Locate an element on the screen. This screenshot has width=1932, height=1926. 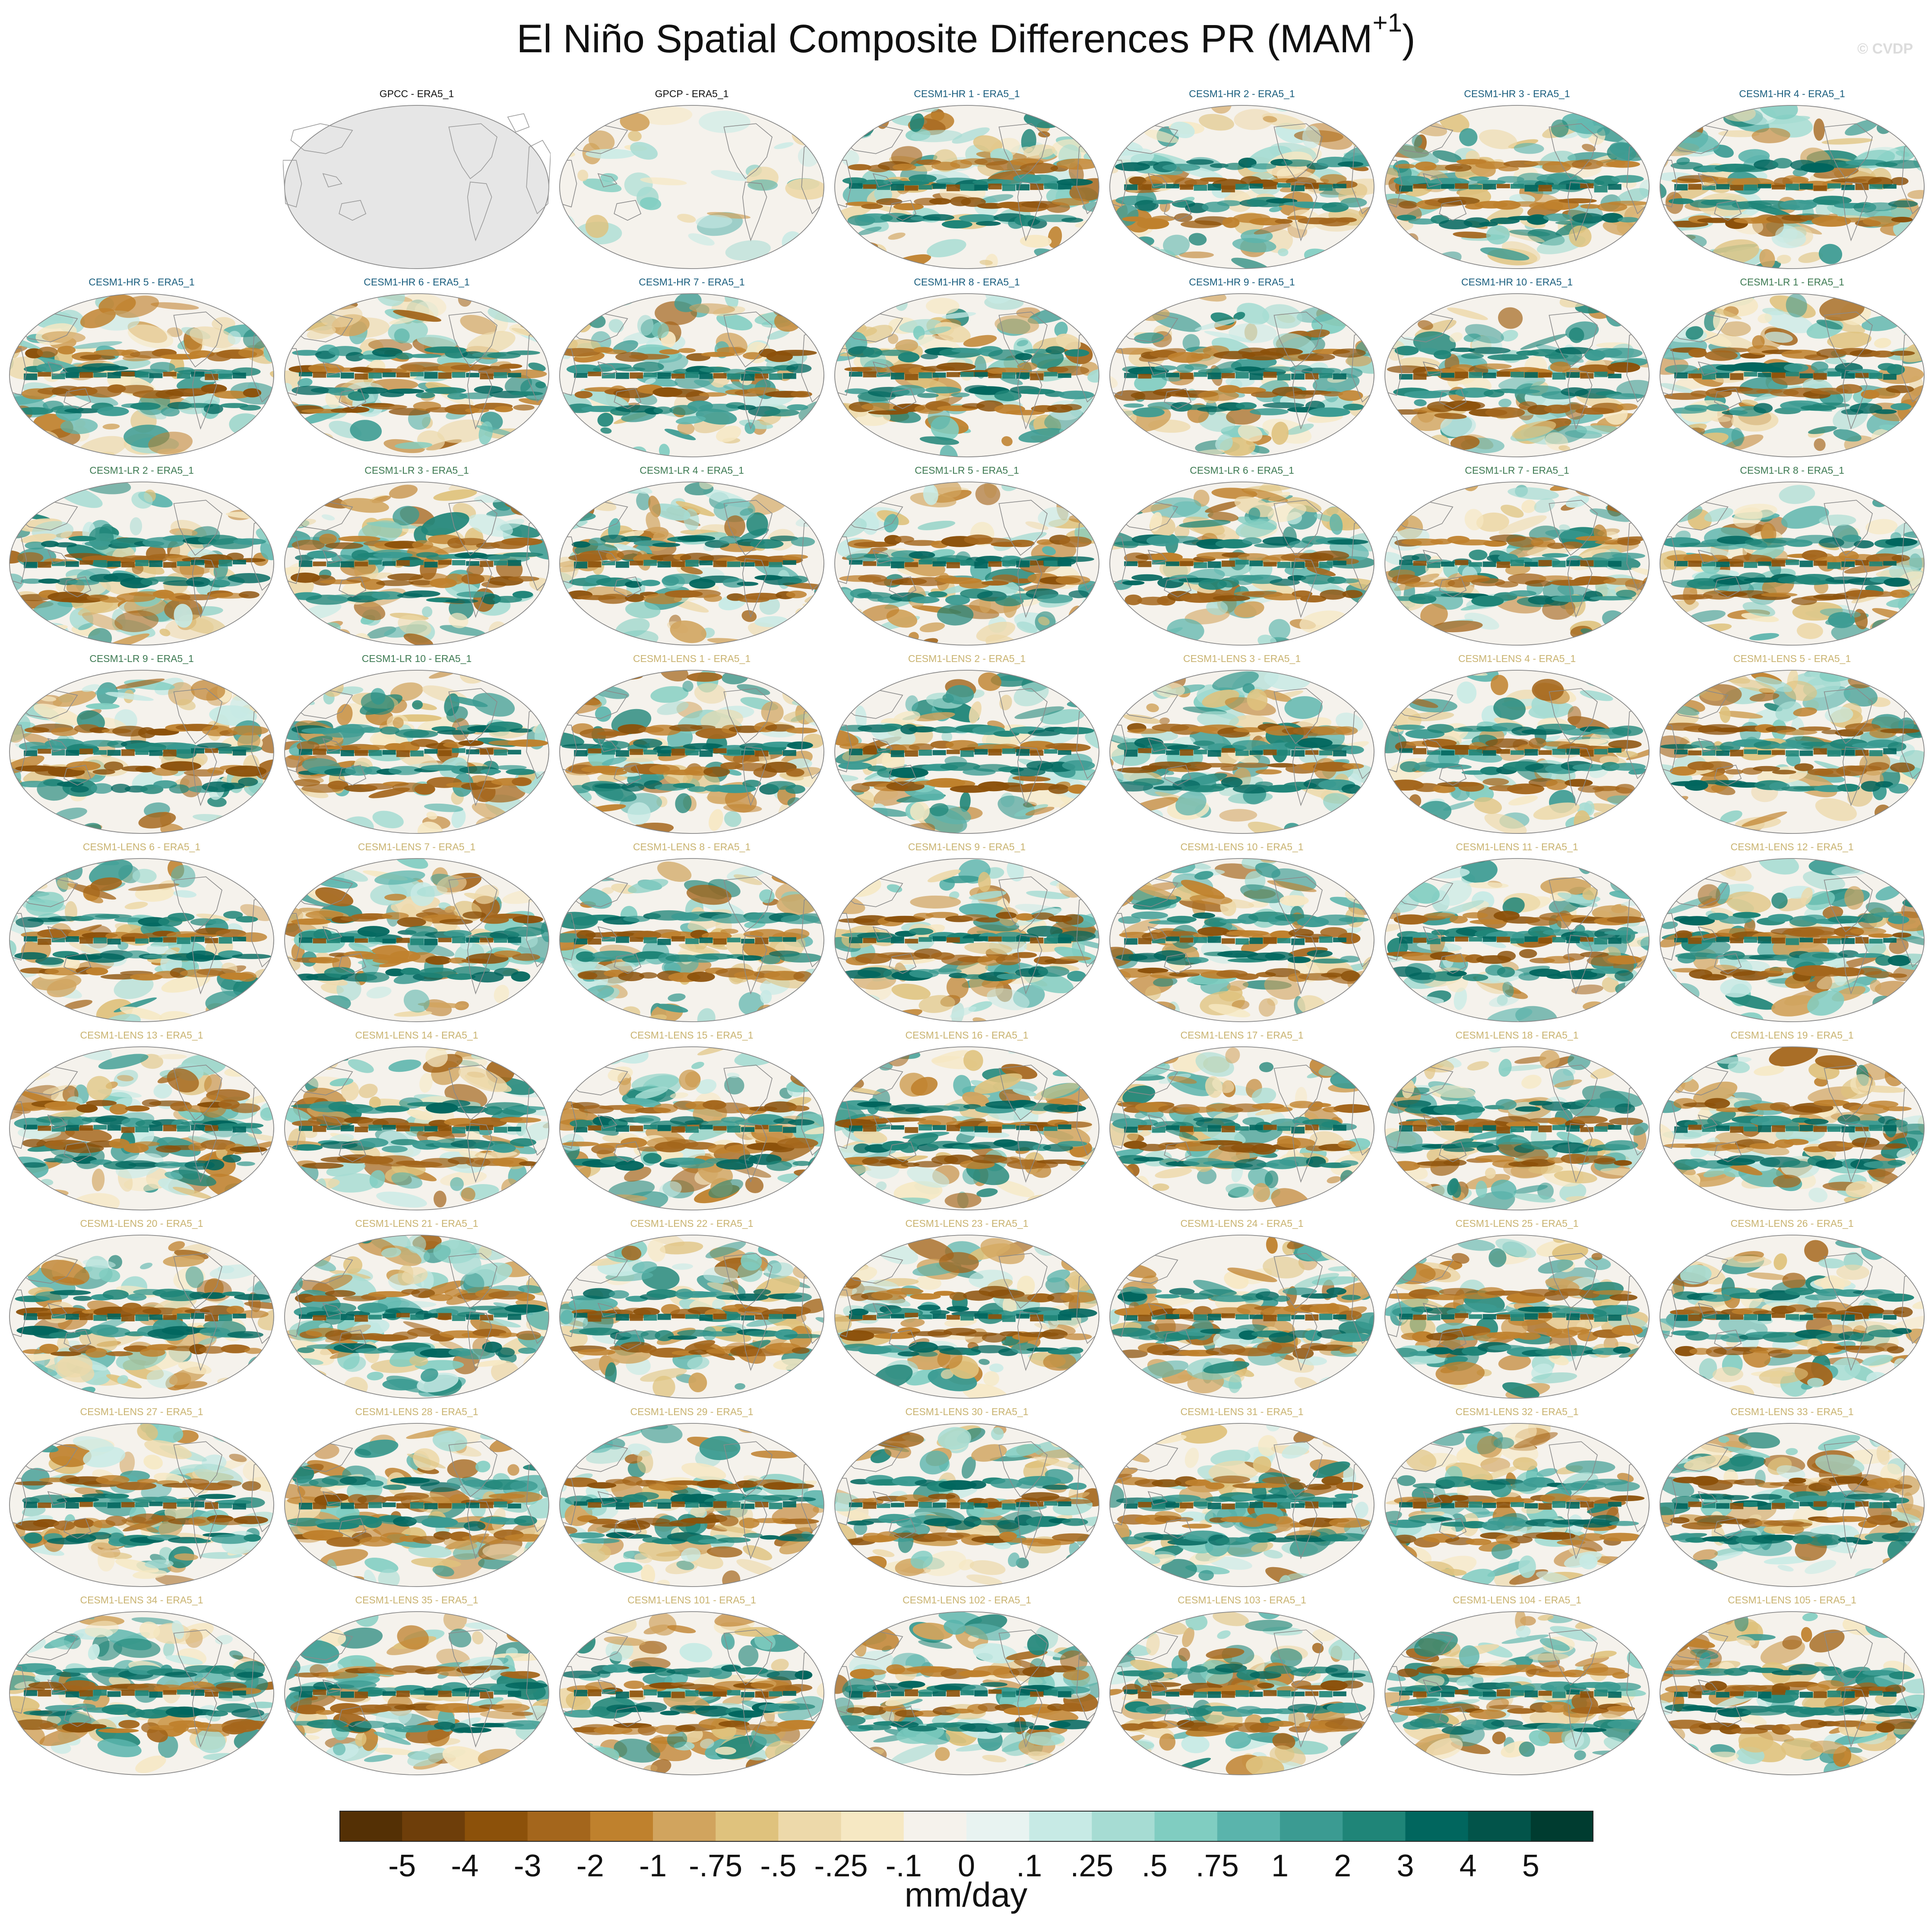
map-panel: CESM1-LENS 30 - ERA5_1 is located at coordinates (967, 1499).